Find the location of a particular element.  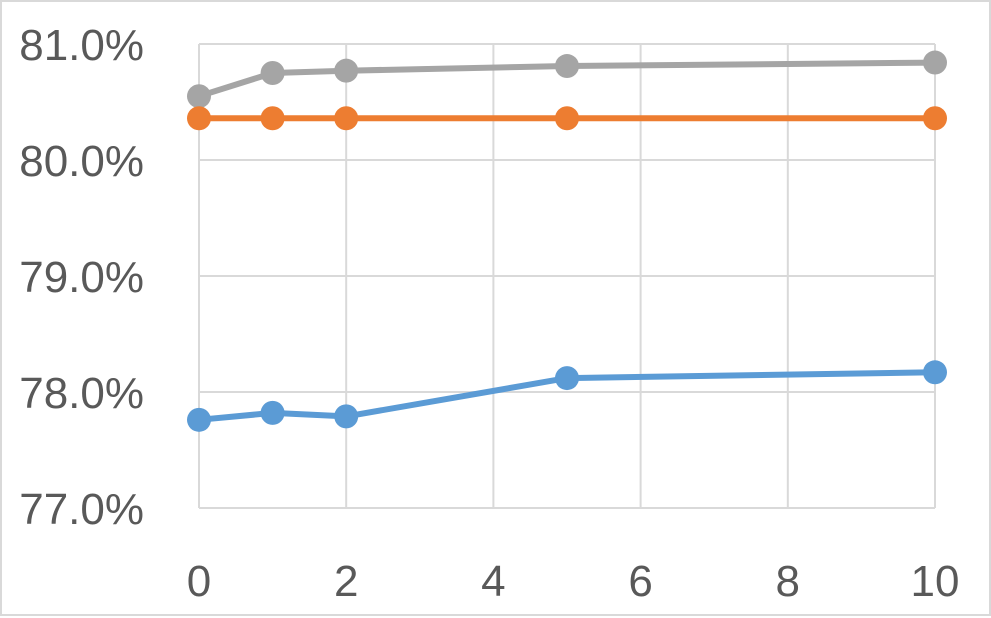

y-tick-label: 77.0% is located at coordinates (81, 509).